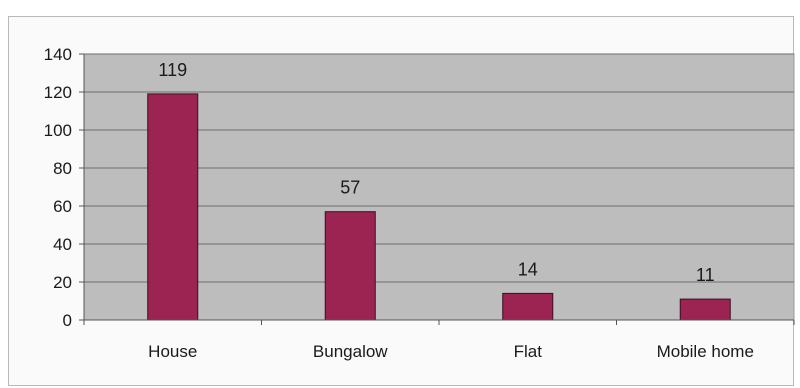  I want to click on data-label: 11, so click(705, 275).